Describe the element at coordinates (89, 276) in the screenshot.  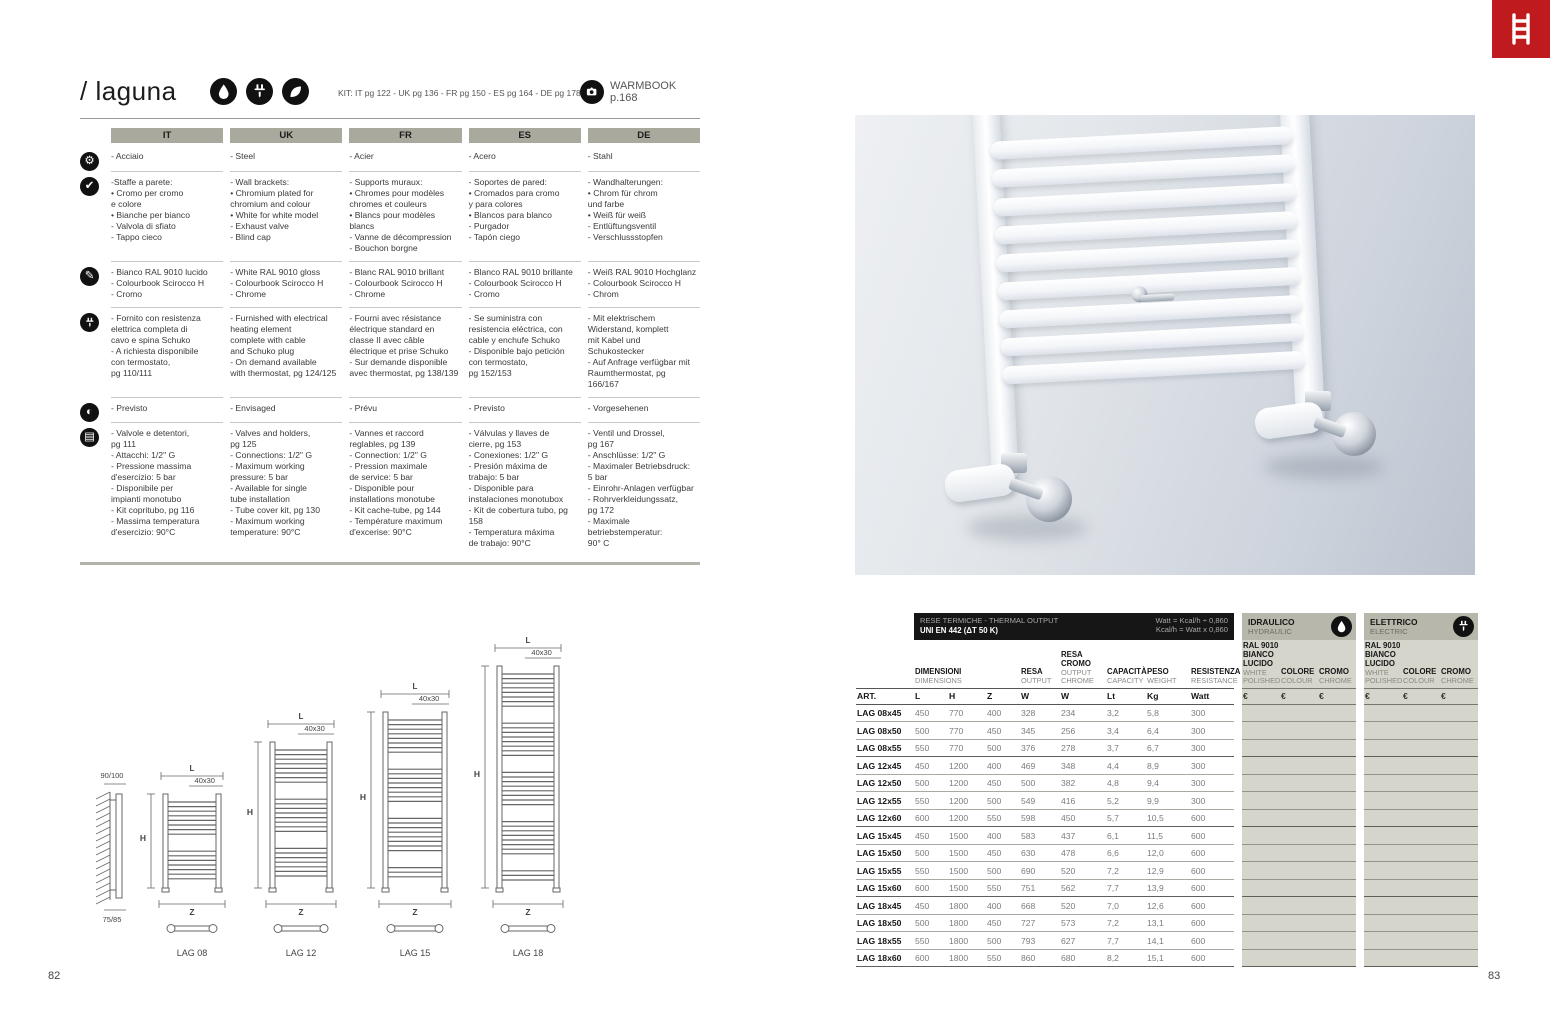
I see `spray-icon: ✎` at that location.